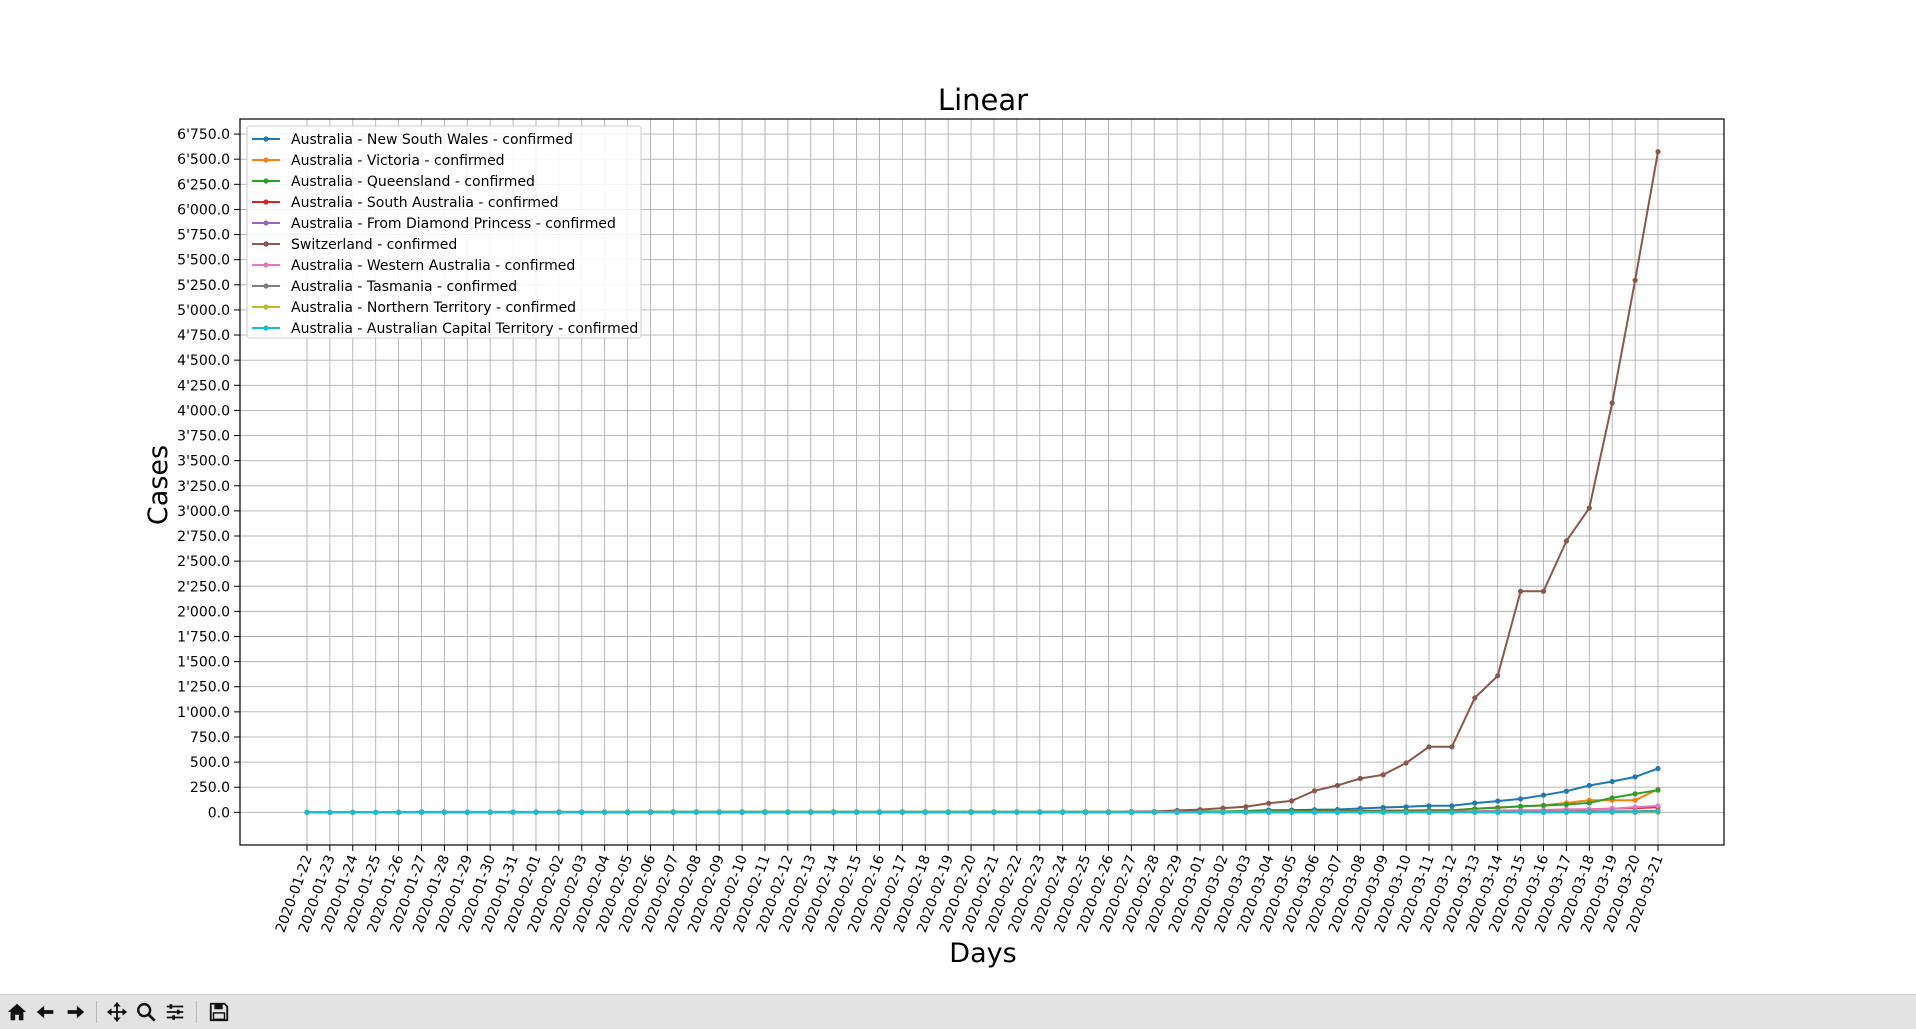 Image resolution: width=1916 pixels, height=1029 pixels. Describe the element at coordinates (203, 713) in the screenshot. I see `y-tick-label: 1'000.0` at that location.